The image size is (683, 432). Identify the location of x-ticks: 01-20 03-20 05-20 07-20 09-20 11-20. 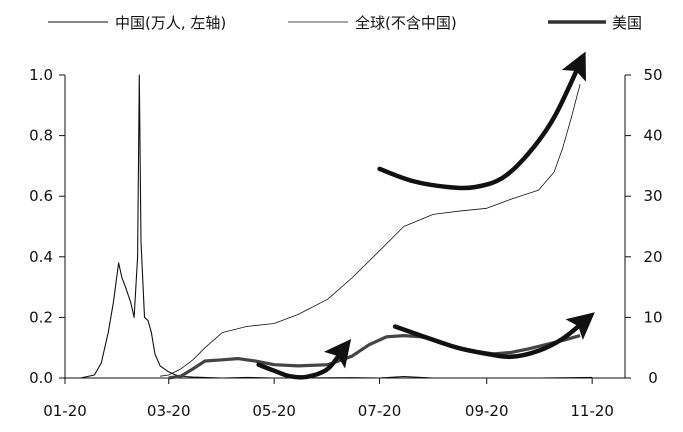
(328, 399).